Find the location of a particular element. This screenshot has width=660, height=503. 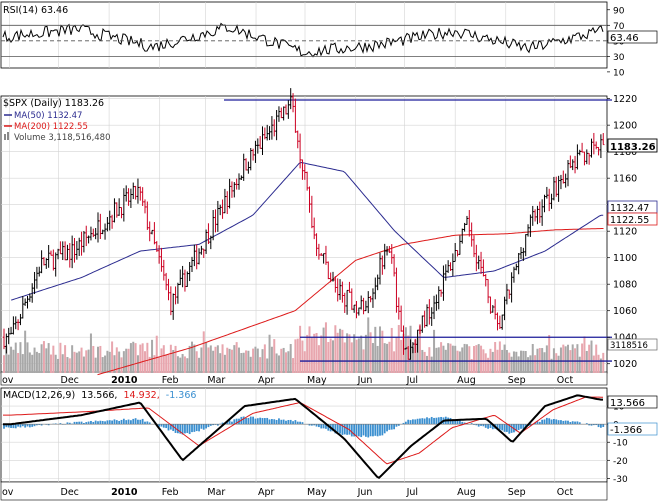

rsi-line is located at coordinates (303, 40).